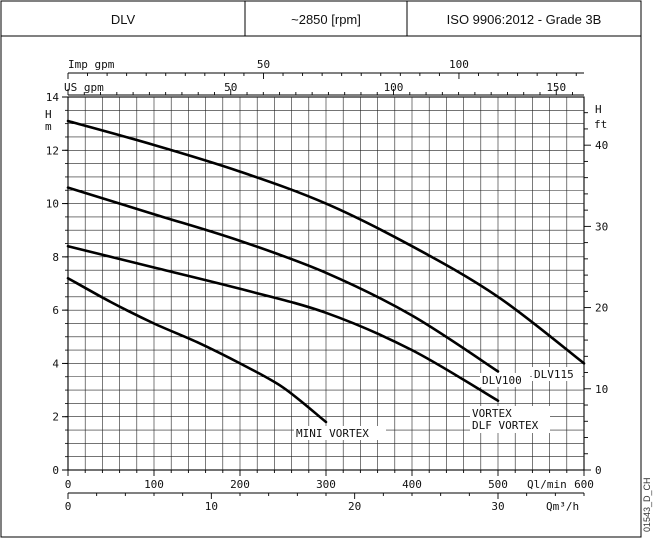 This screenshot has width=653, height=545. I want to click on x-tick-label-lmin: 500, so click(498, 484).